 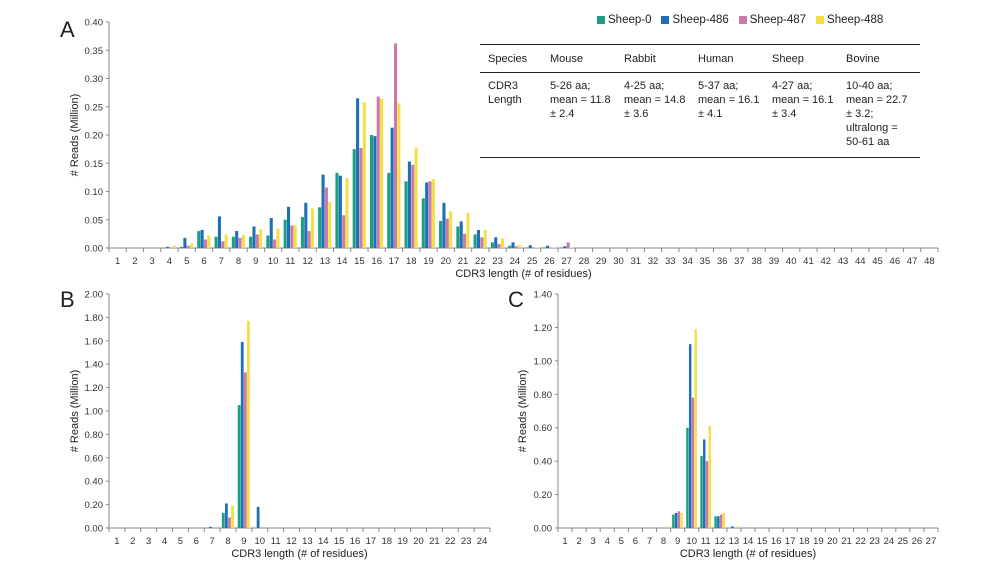 I want to click on y-tick-label: 0.60, so click(x=94, y=458).